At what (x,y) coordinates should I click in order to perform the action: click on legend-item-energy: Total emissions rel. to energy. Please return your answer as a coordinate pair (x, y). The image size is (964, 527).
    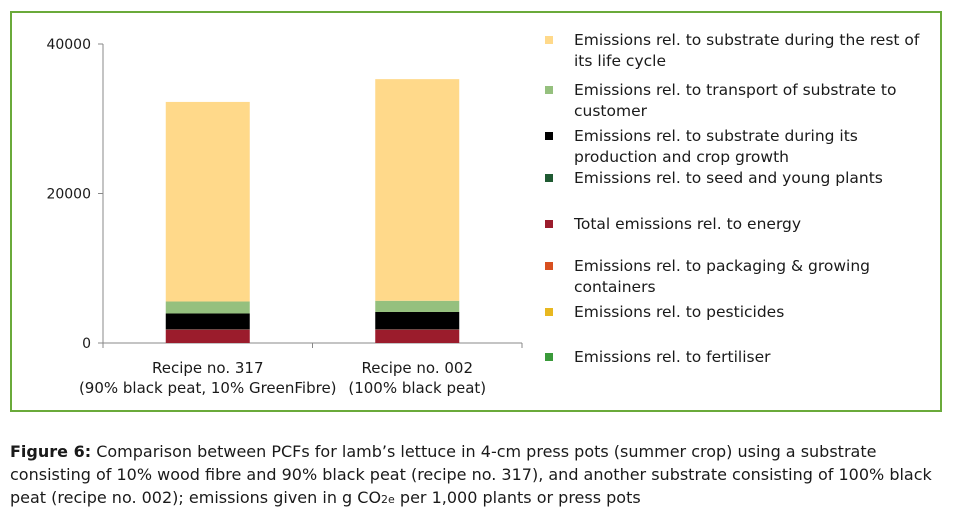
    Looking at the image, I should click on (735, 224).